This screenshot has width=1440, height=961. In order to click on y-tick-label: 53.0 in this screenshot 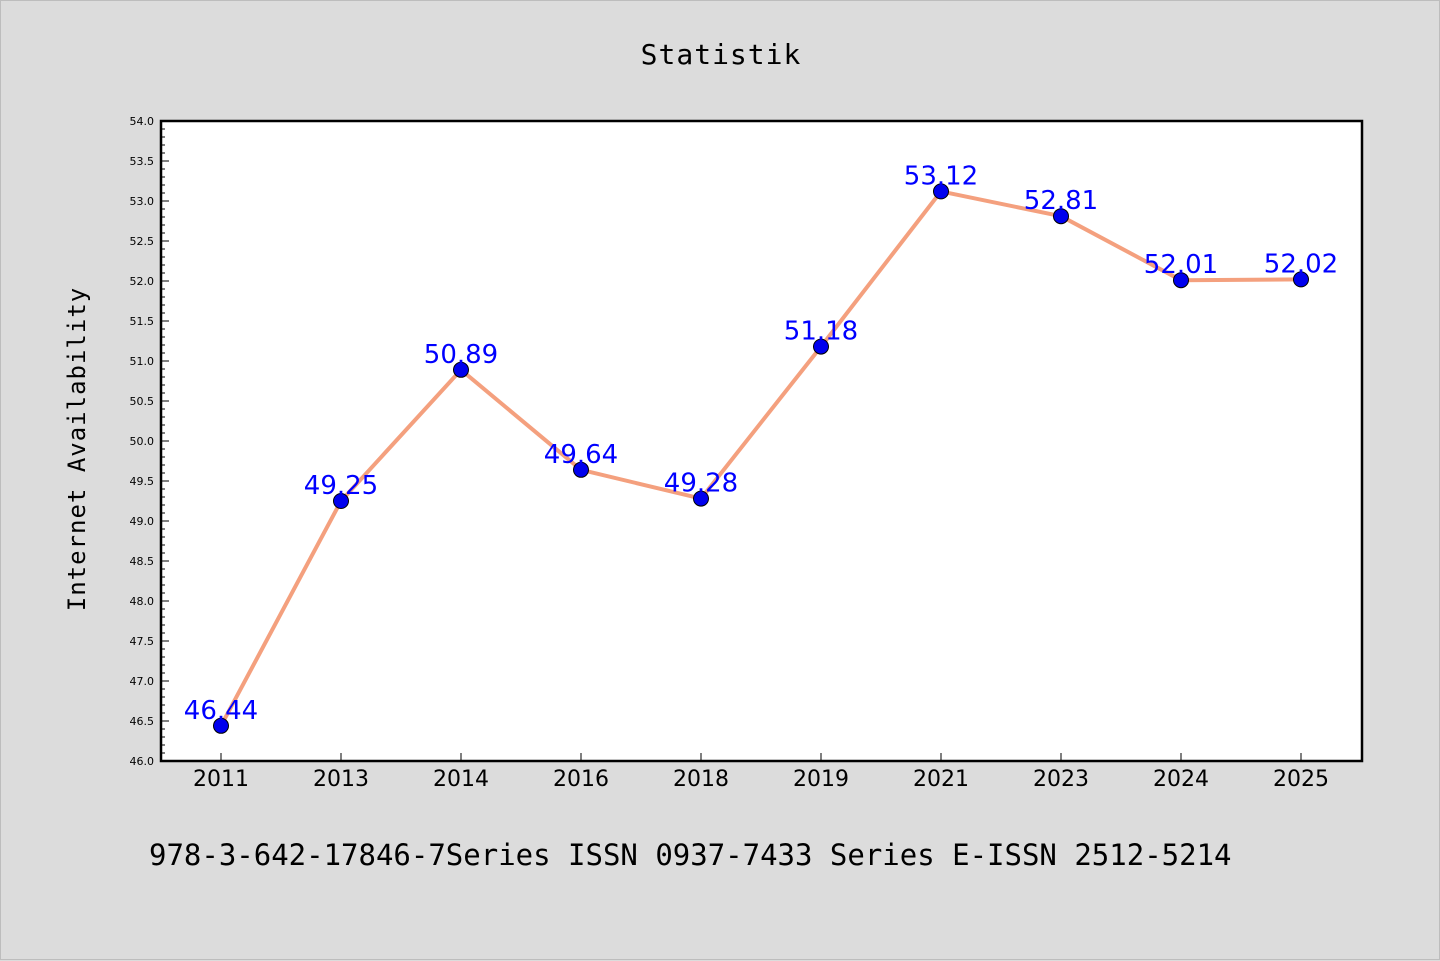, I will do `click(142, 201)`.